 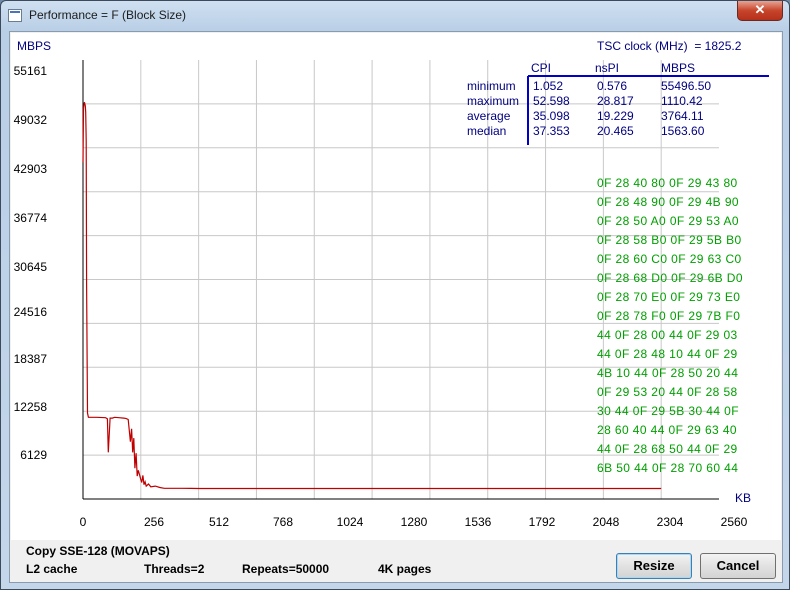 I want to click on stats-column-nspi: nsPI, so click(x=607, y=68).